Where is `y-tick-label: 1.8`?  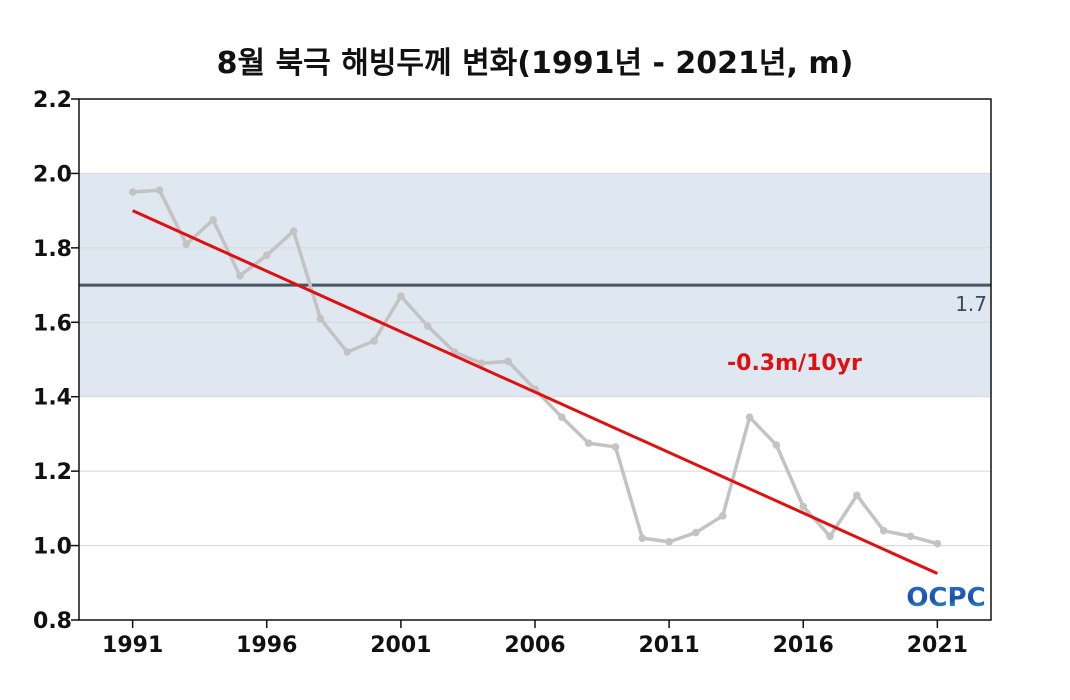 y-tick-label: 1.8 is located at coordinates (52, 249).